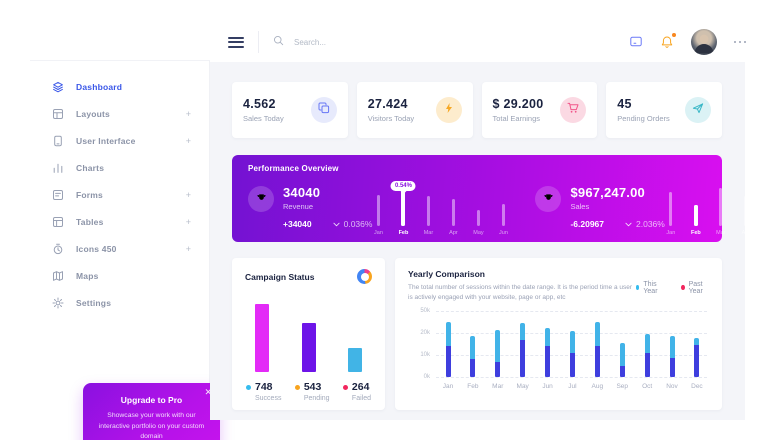 Image resolution: width=770 pixels, height=440 pixels. I want to click on x-axis-label: May, so click(522, 387).